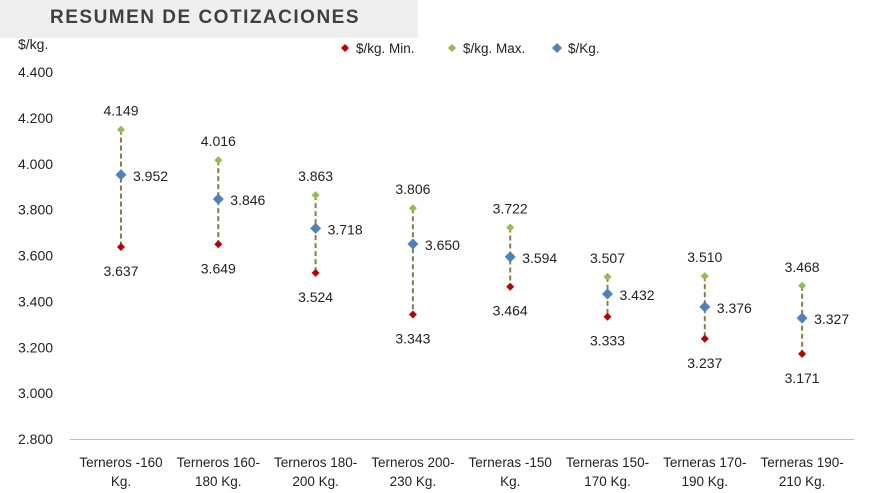 The height and width of the screenshot is (493, 888). I want to click on legend-max-marker, so click(452, 48).